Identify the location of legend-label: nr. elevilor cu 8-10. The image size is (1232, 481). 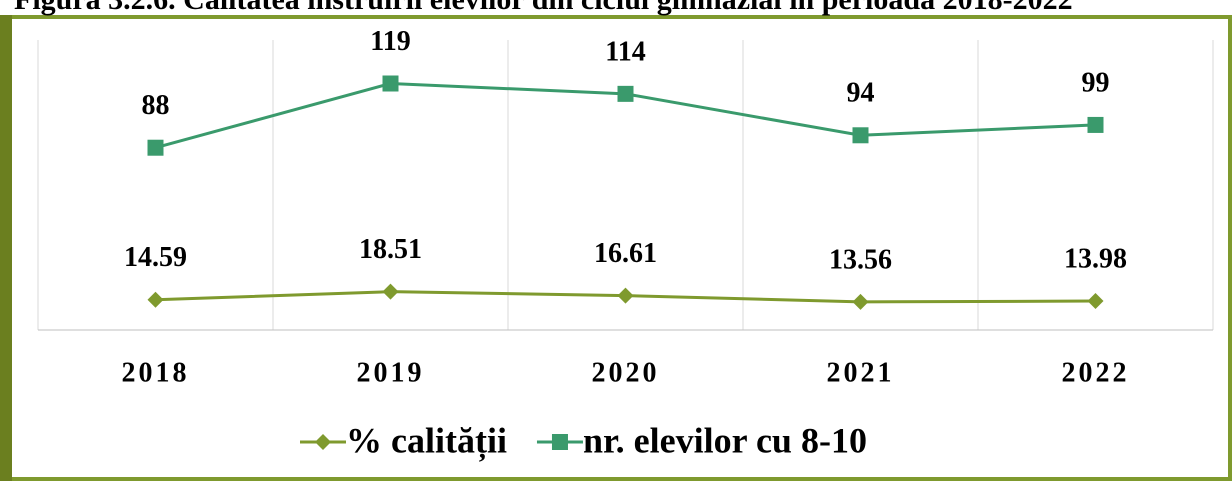
(725, 440).